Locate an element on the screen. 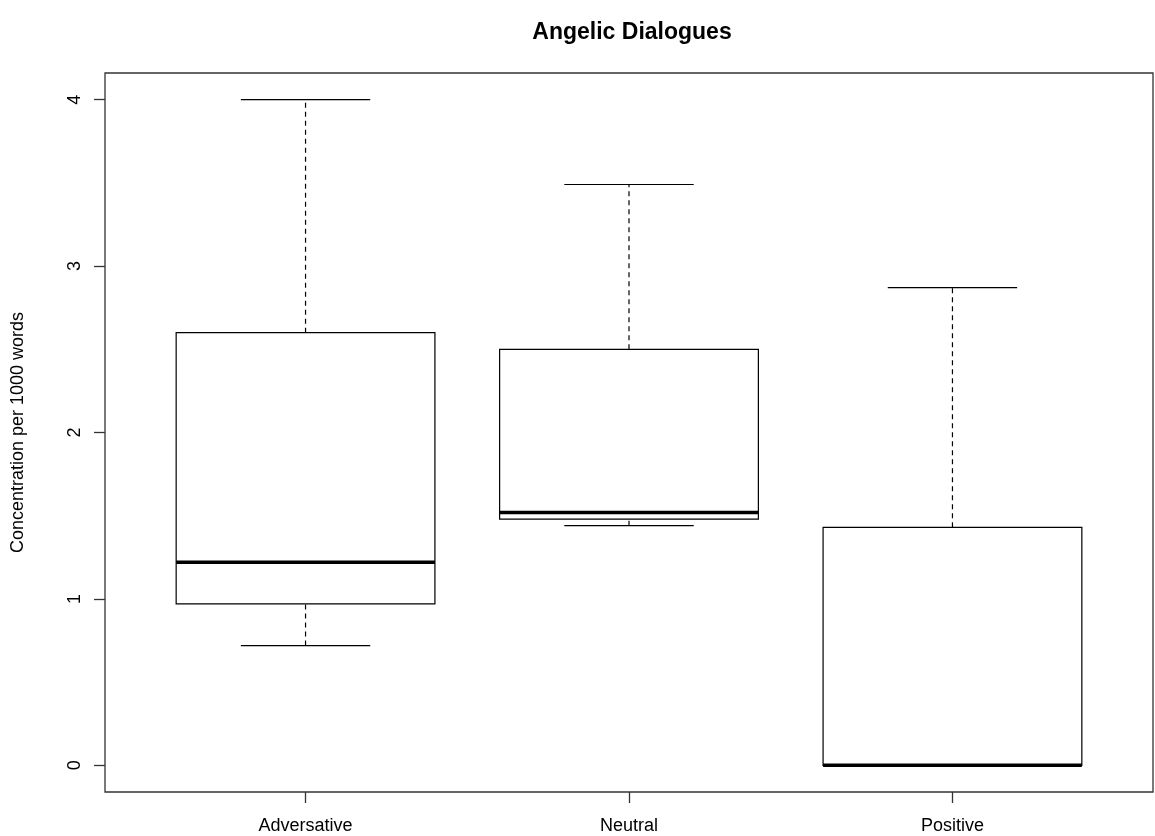 The width and height of the screenshot is (1155, 836). x-tick-label: Positive is located at coordinates (952, 825).